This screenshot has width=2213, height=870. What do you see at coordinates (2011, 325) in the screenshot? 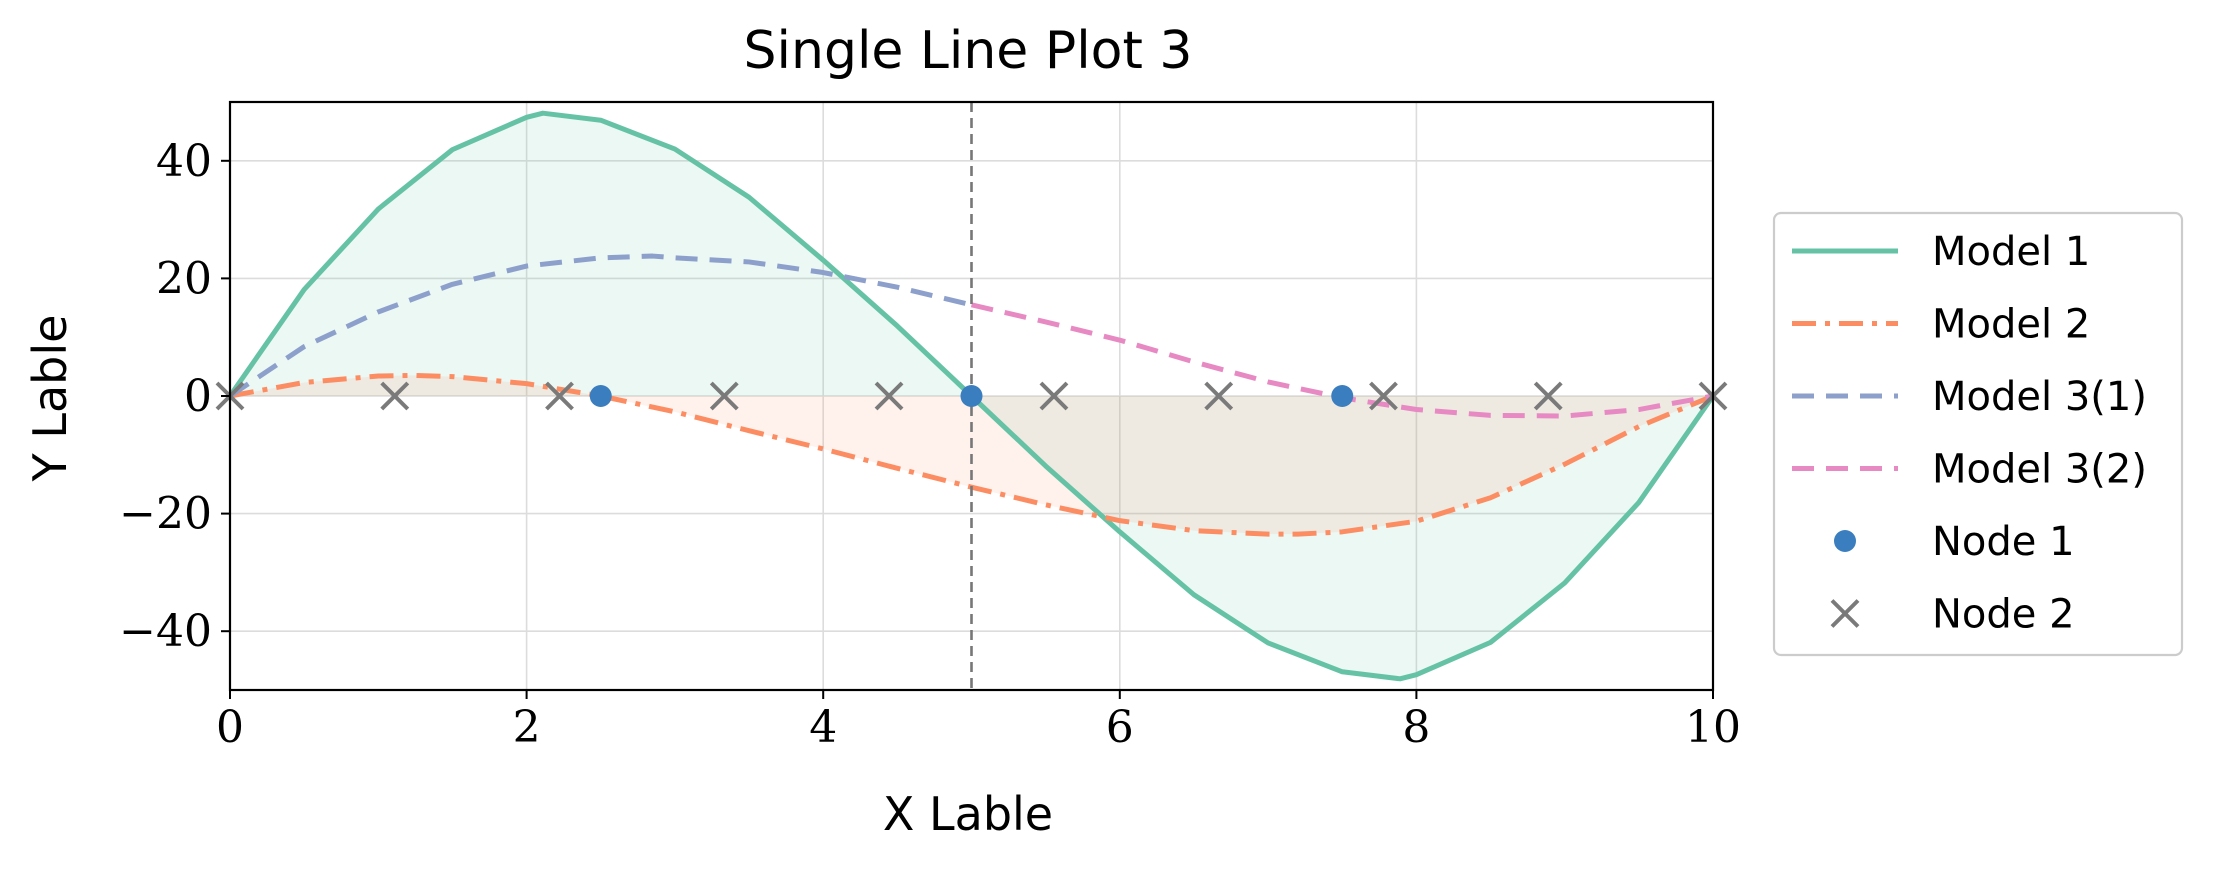
I see `legend-label: Model 2` at bounding box center [2011, 325].